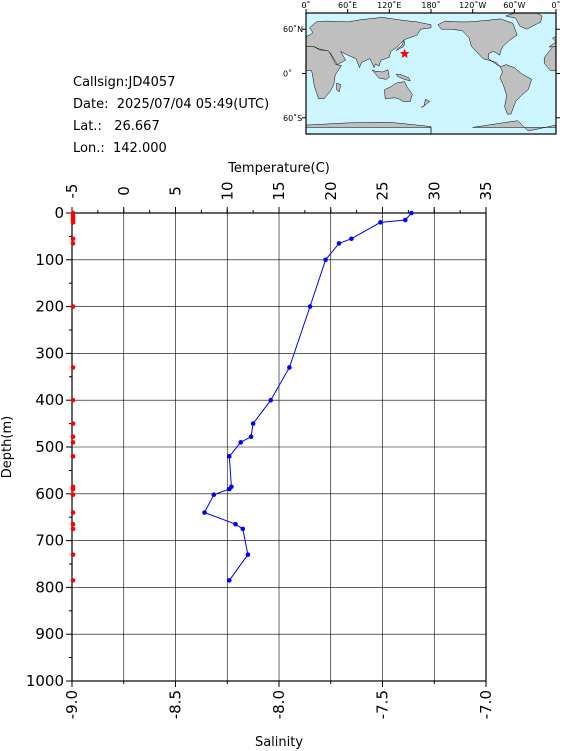 This screenshot has width=564, height=751. What do you see at coordinates (7, 447) in the screenshot?
I see `left-axis-label: Depth(m)` at bounding box center [7, 447].